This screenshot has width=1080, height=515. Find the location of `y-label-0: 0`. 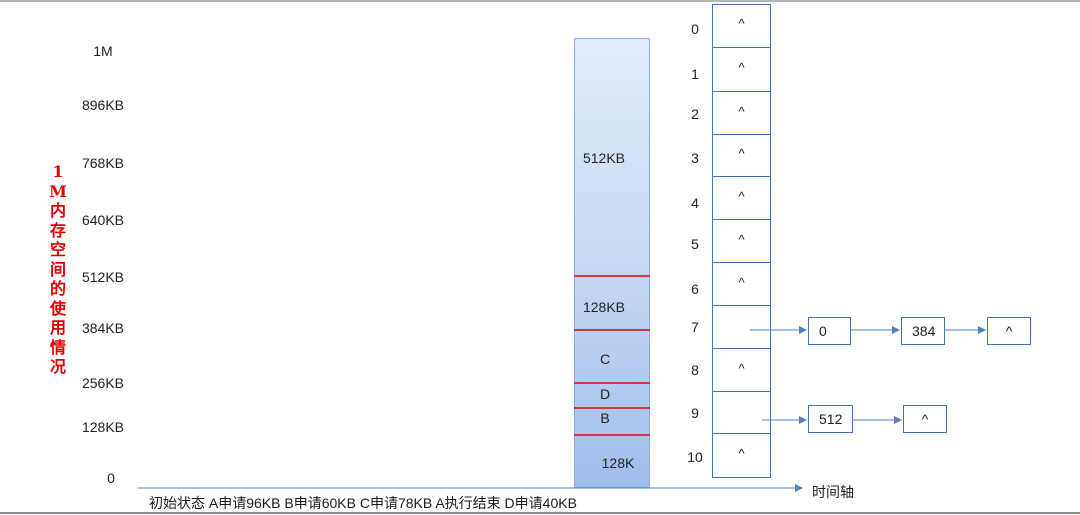

y-label-0: 0 is located at coordinates (111, 478).